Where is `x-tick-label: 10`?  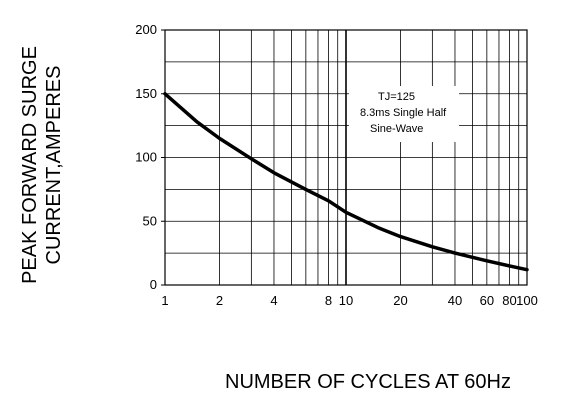 x-tick-label: 10 is located at coordinates (346, 300).